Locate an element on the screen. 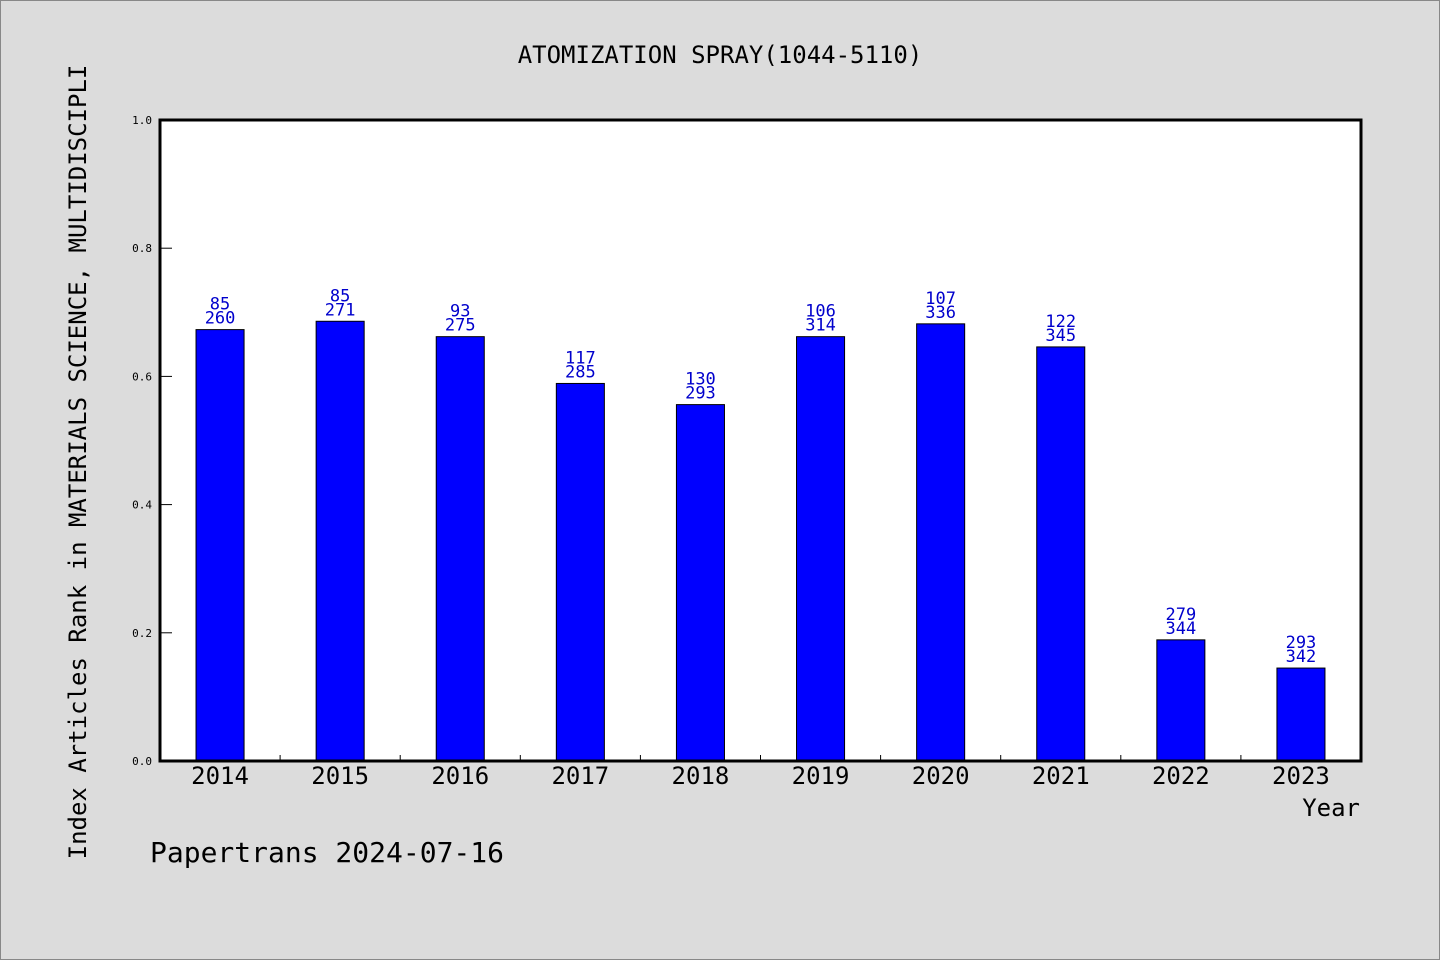  x-tick-label: 2021 is located at coordinates (1061, 776).